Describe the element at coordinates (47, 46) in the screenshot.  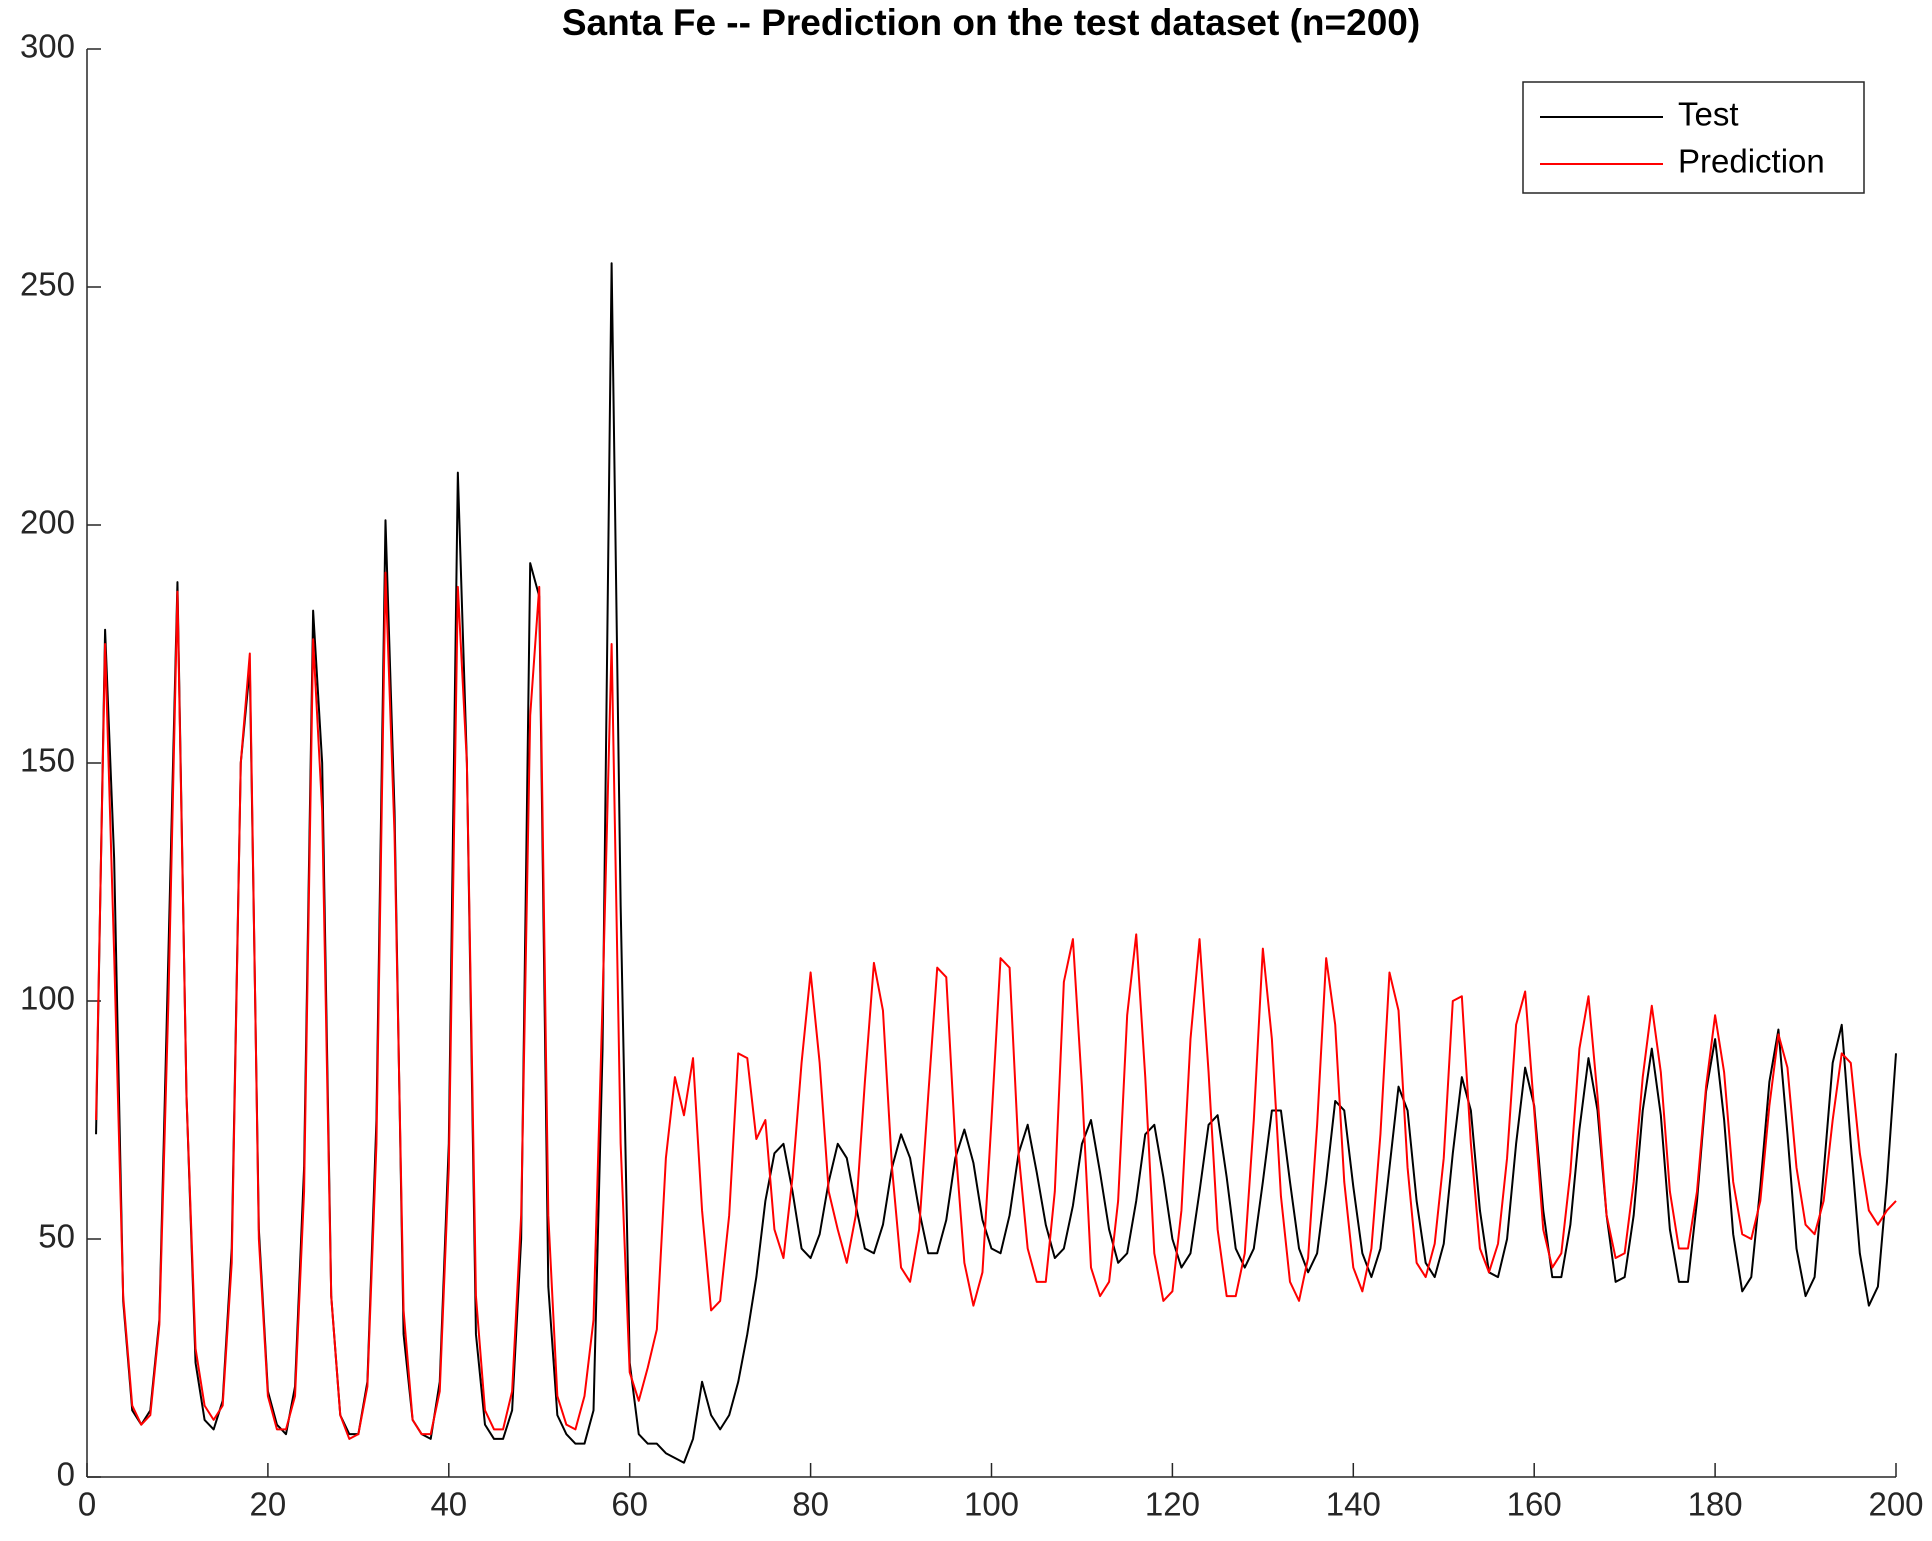
I see `y-tick-label: 300` at that location.